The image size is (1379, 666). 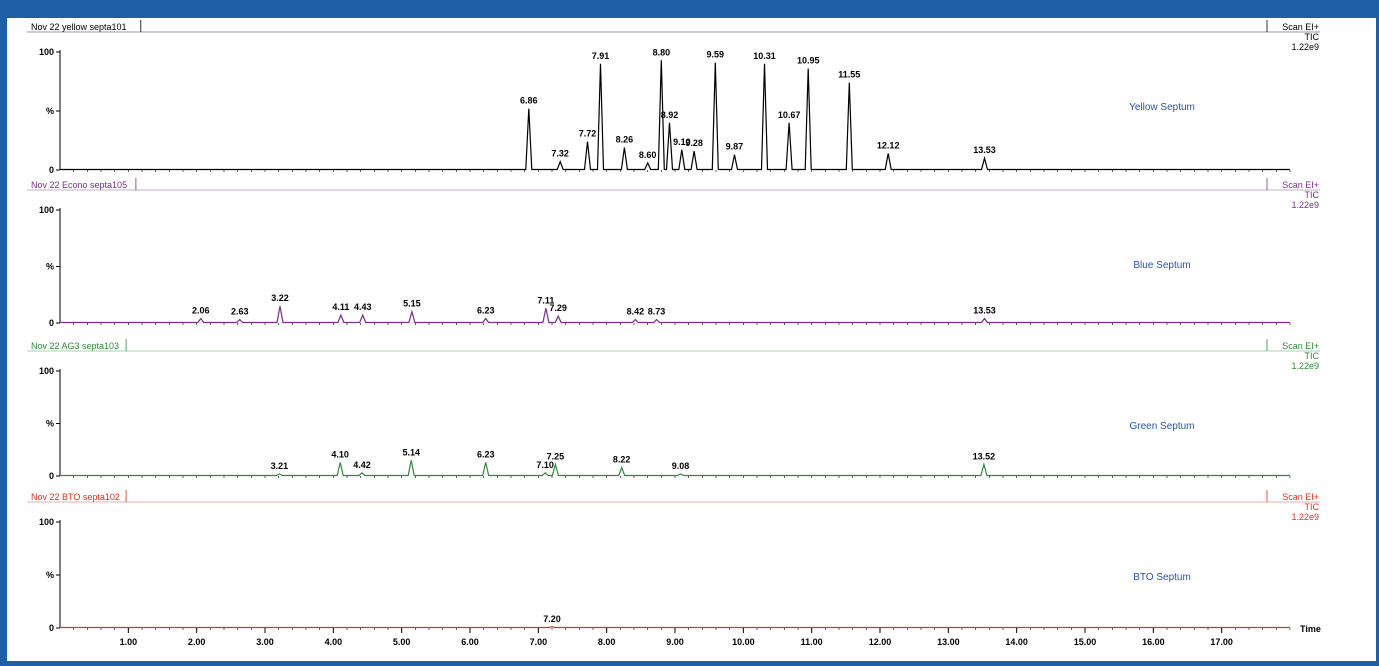 What do you see at coordinates (558, 308) in the screenshot?
I see `peak-label: 7.29` at bounding box center [558, 308].